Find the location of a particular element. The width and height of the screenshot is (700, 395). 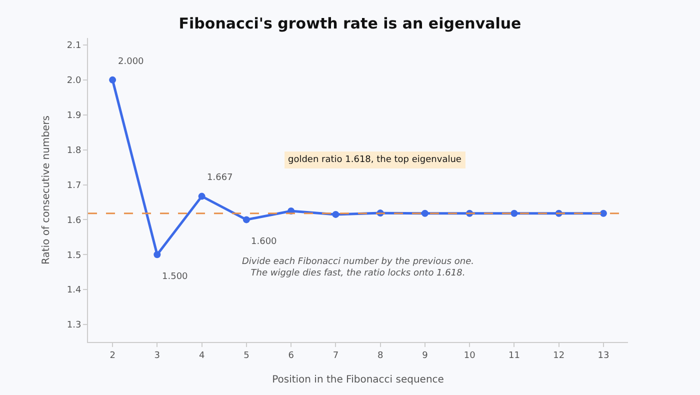

x-tick-label: 4 is located at coordinates (201, 355).